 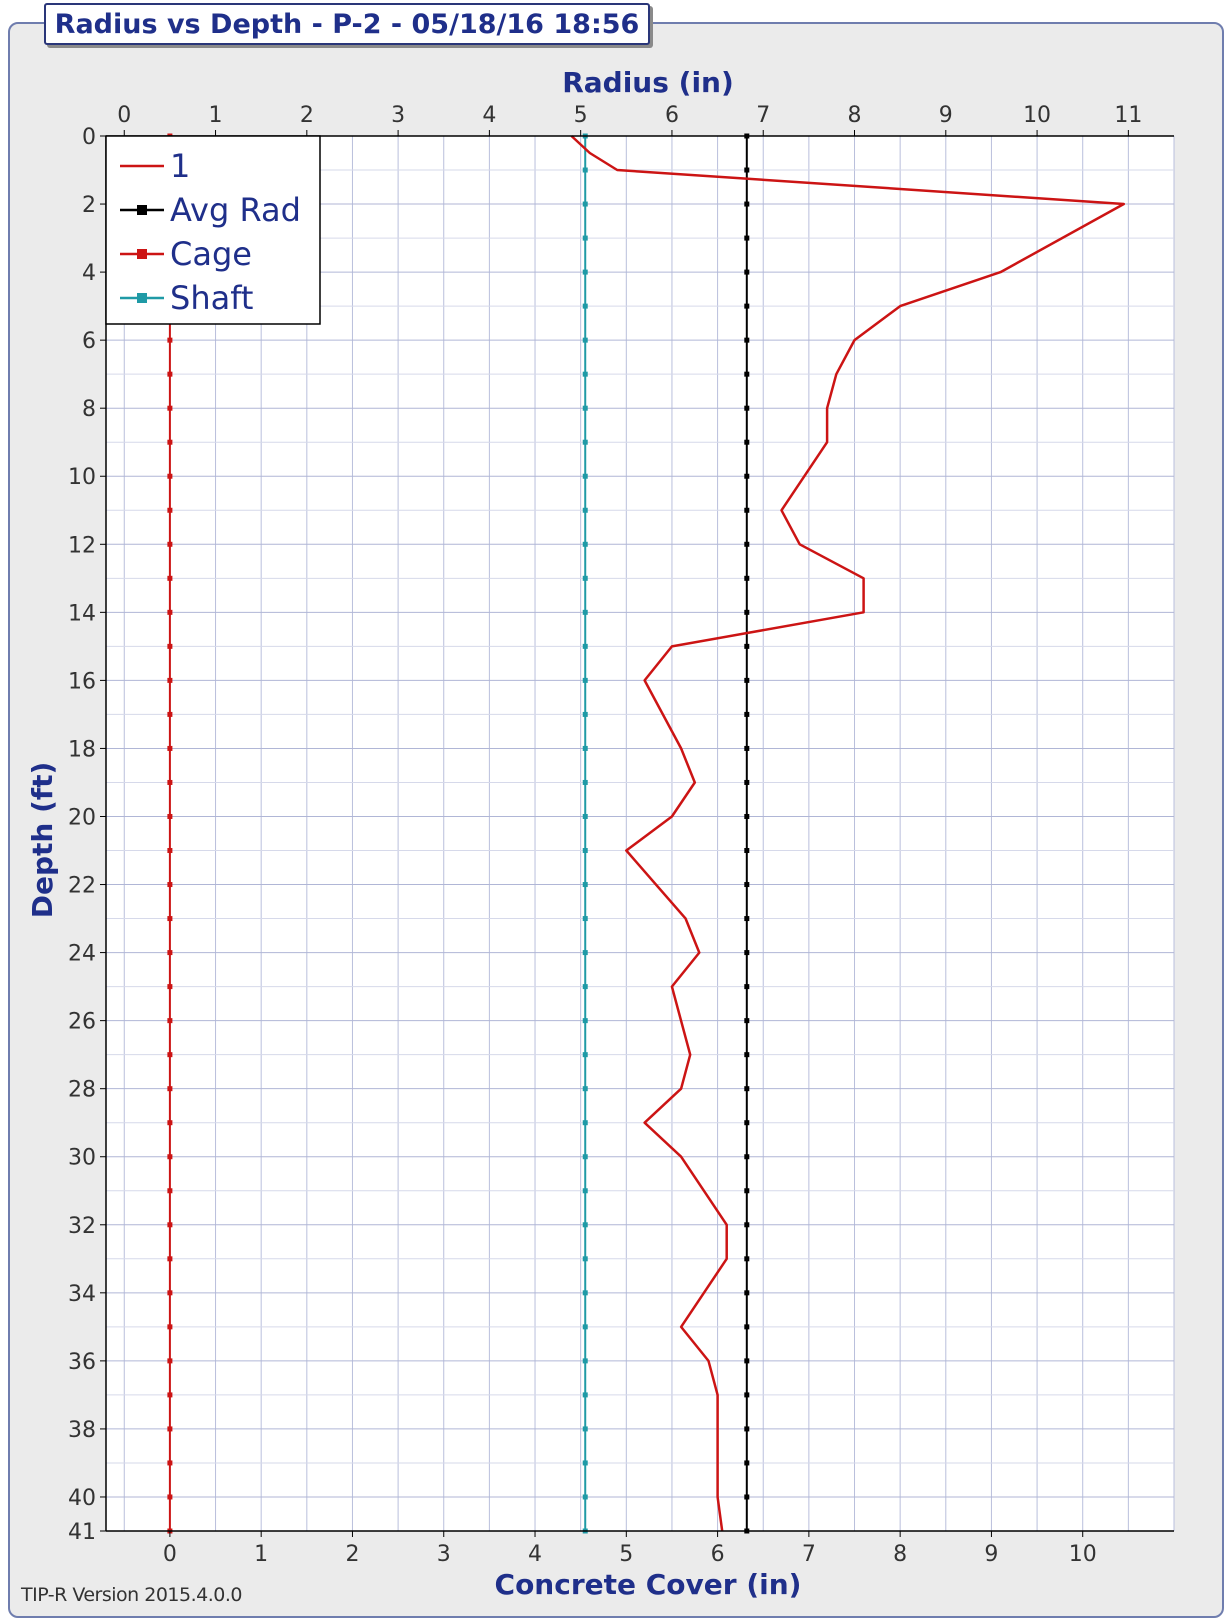 What do you see at coordinates (124, 115) in the screenshot?
I see `top-tick-label: 0` at bounding box center [124, 115].